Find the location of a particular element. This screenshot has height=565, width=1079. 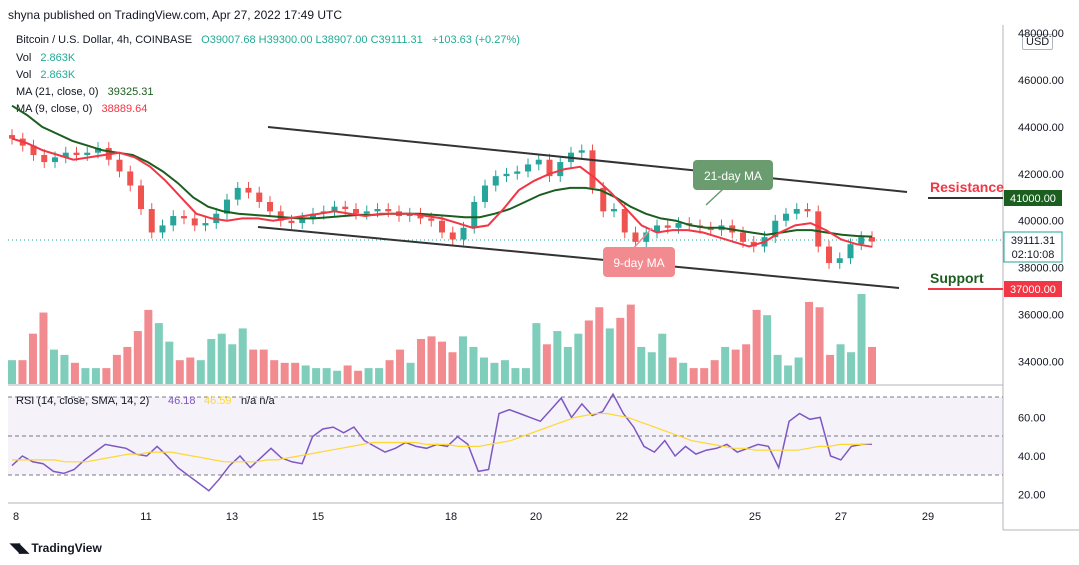

time-tick: 25 is located at coordinates (755, 517).